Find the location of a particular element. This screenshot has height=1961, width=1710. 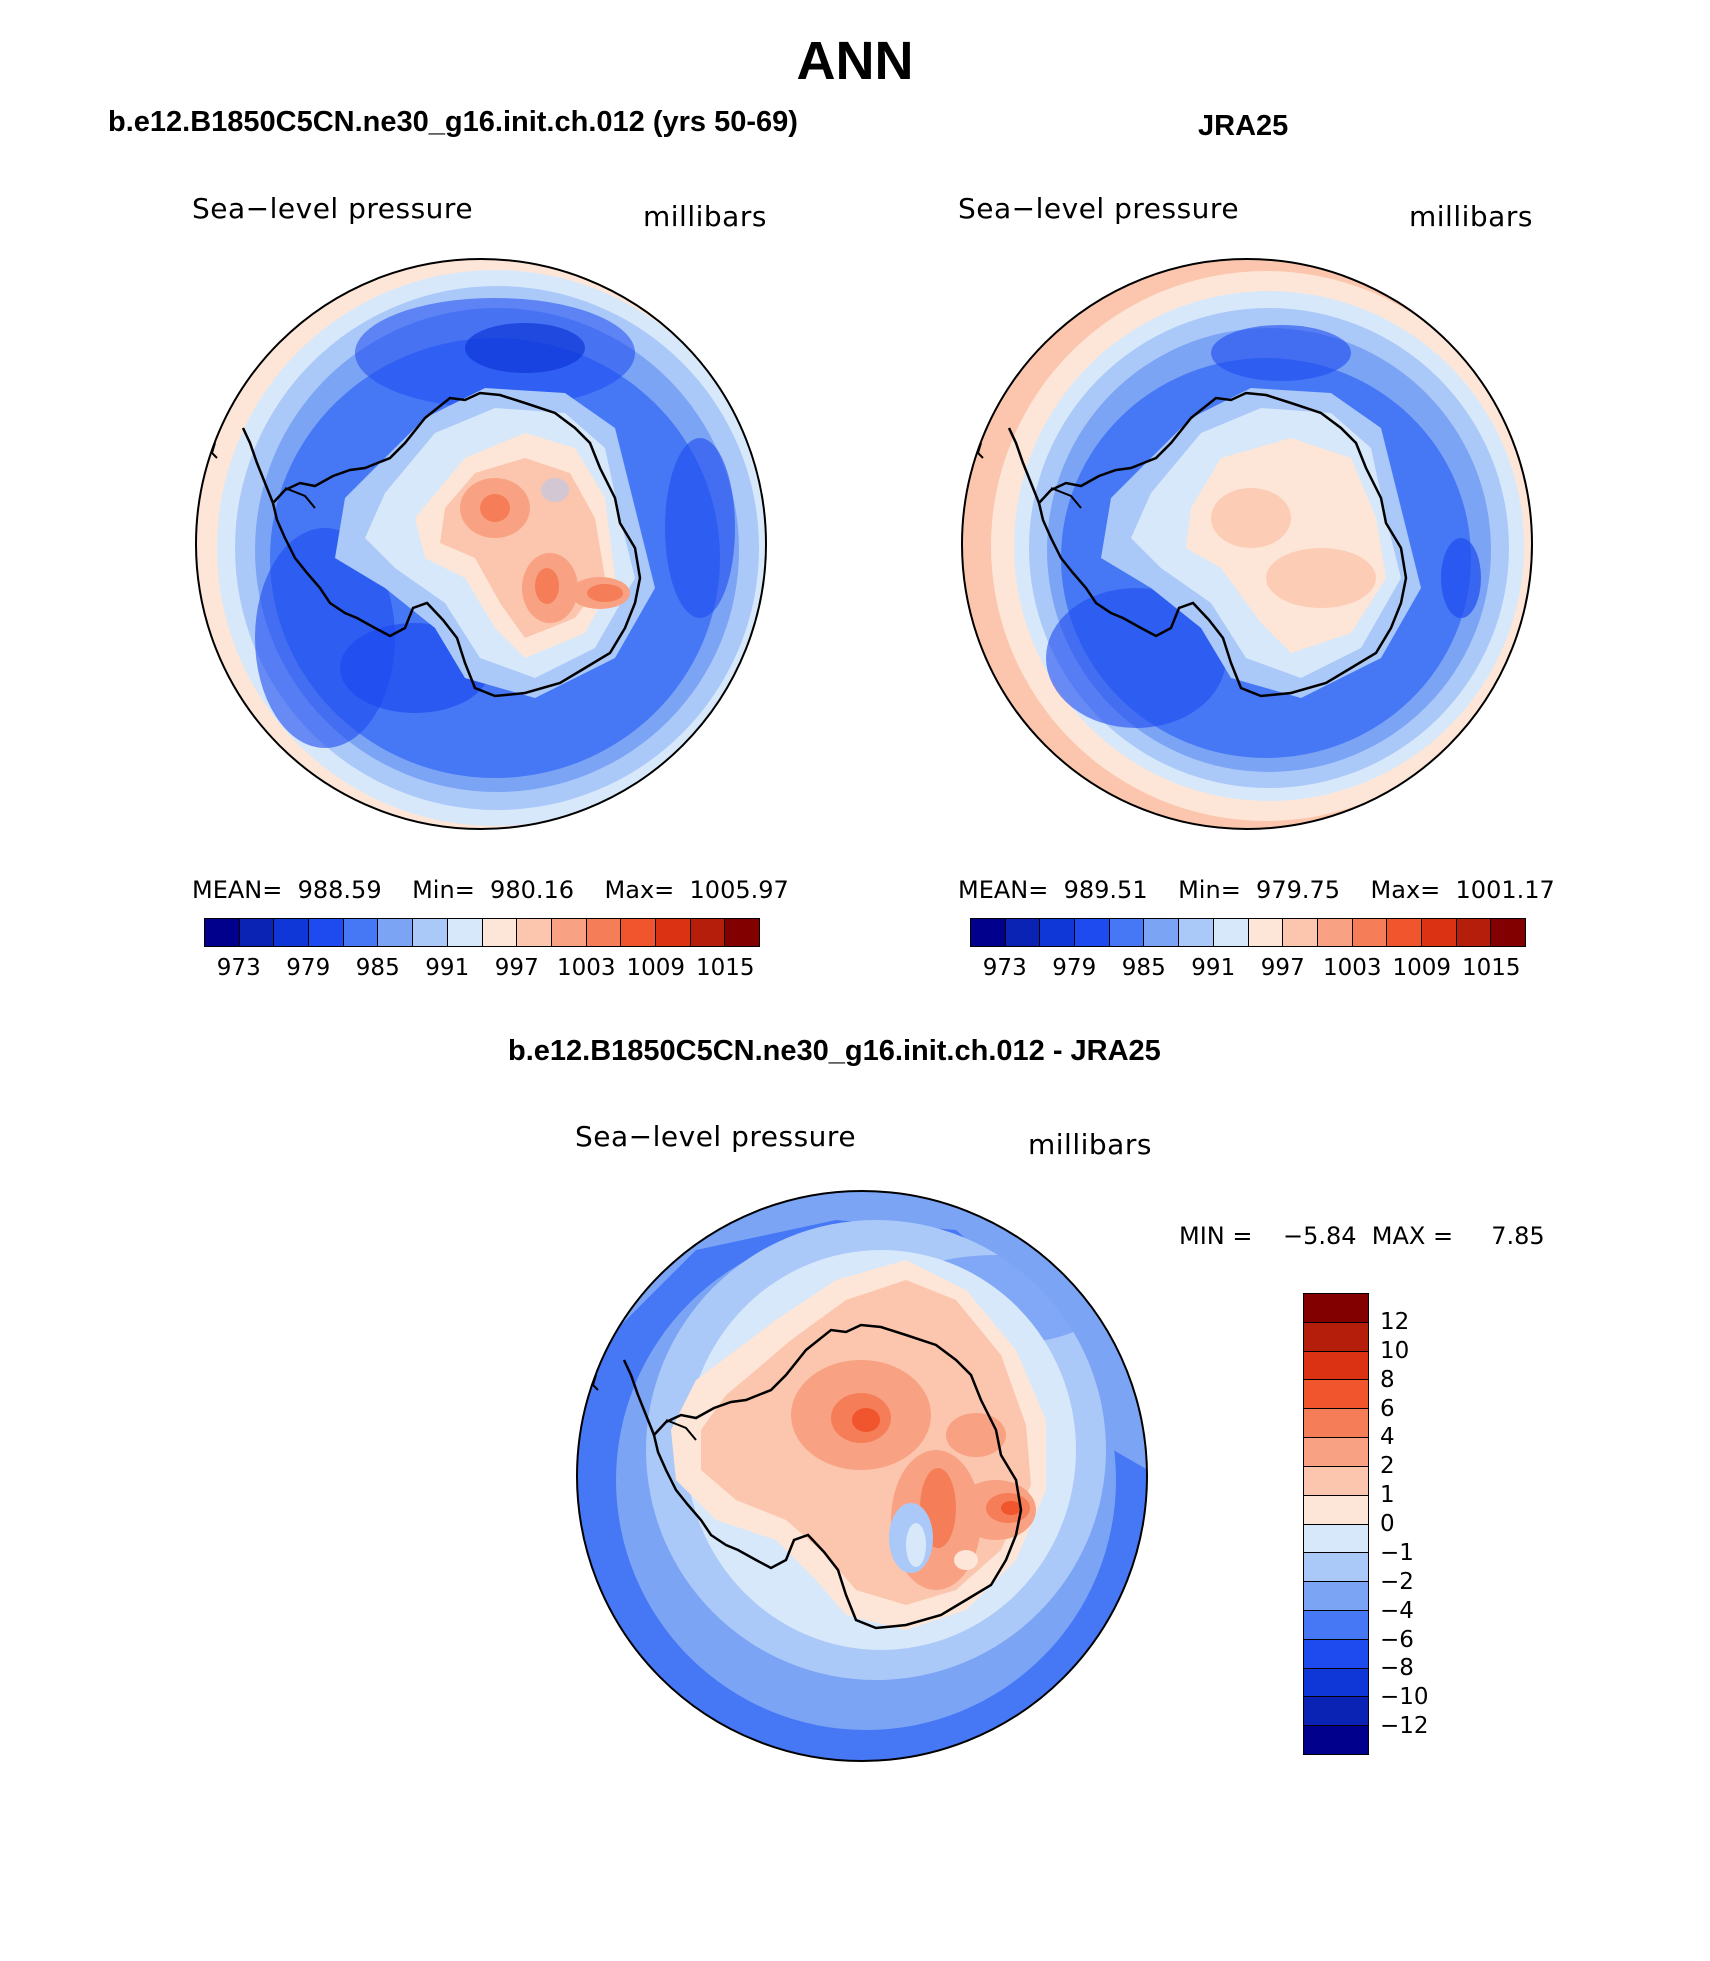

colorbar-tick-label: −10 is located at coordinates (1404, 1697).